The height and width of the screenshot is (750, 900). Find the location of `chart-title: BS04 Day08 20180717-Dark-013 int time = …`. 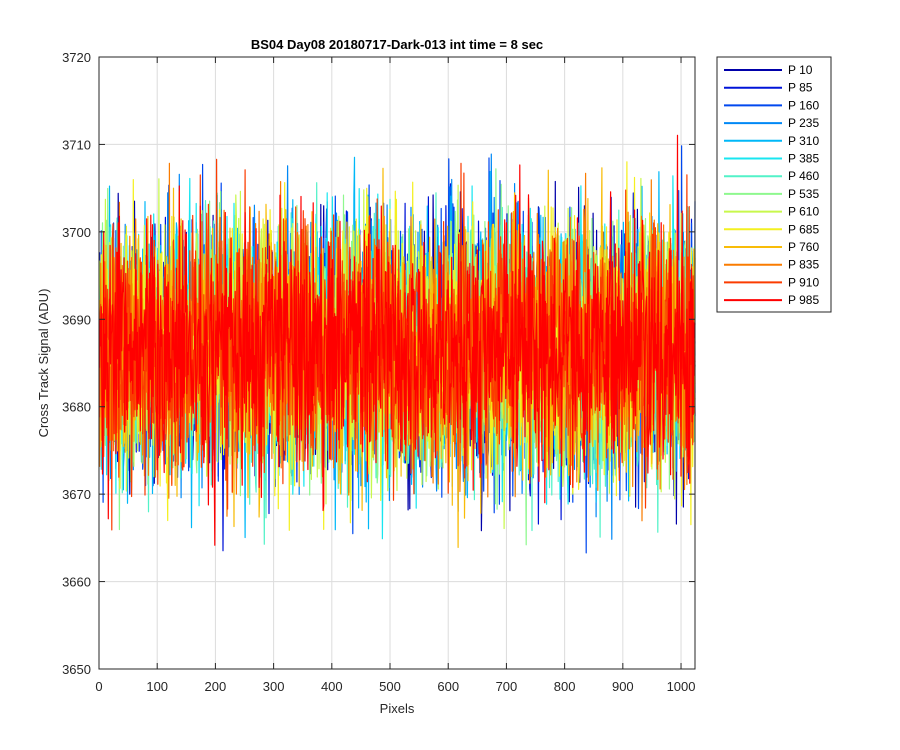

chart-title: BS04 Day08 20180717-Dark-013 int time = … is located at coordinates (397, 44).